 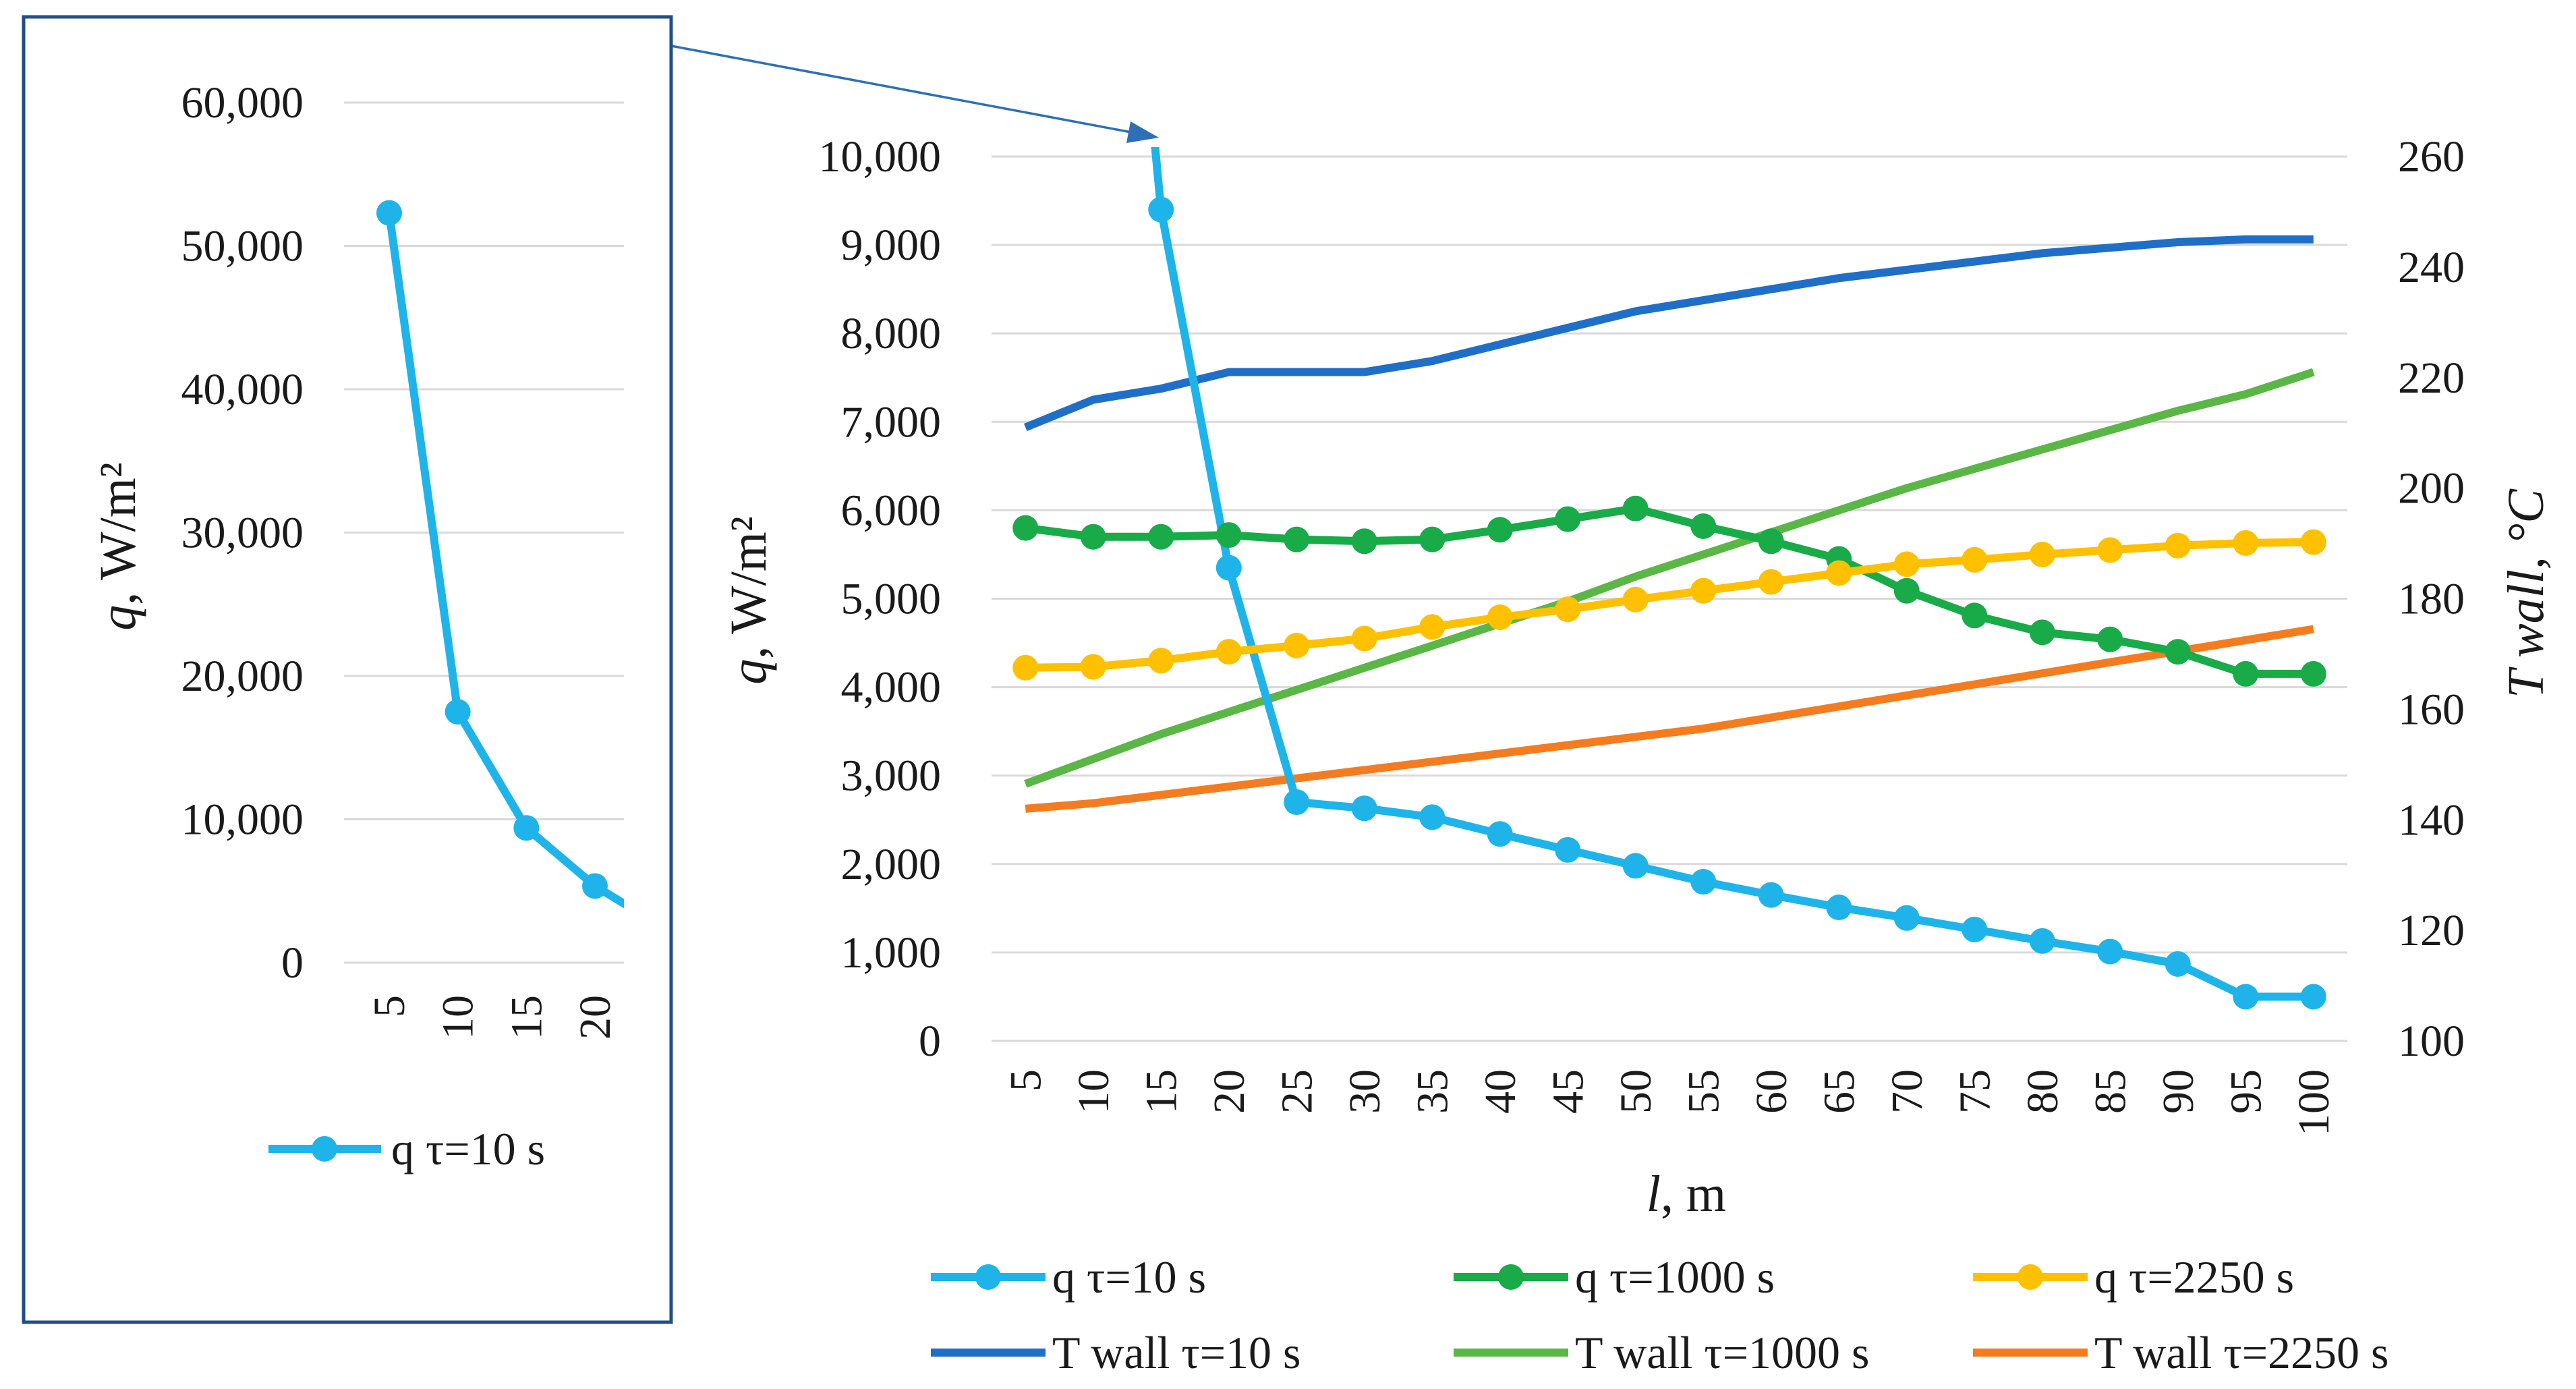 What do you see at coordinates (1229, 1091) in the screenshot?
I see `main-x-tick-label: 20` at bounding box center [1229, 1091].